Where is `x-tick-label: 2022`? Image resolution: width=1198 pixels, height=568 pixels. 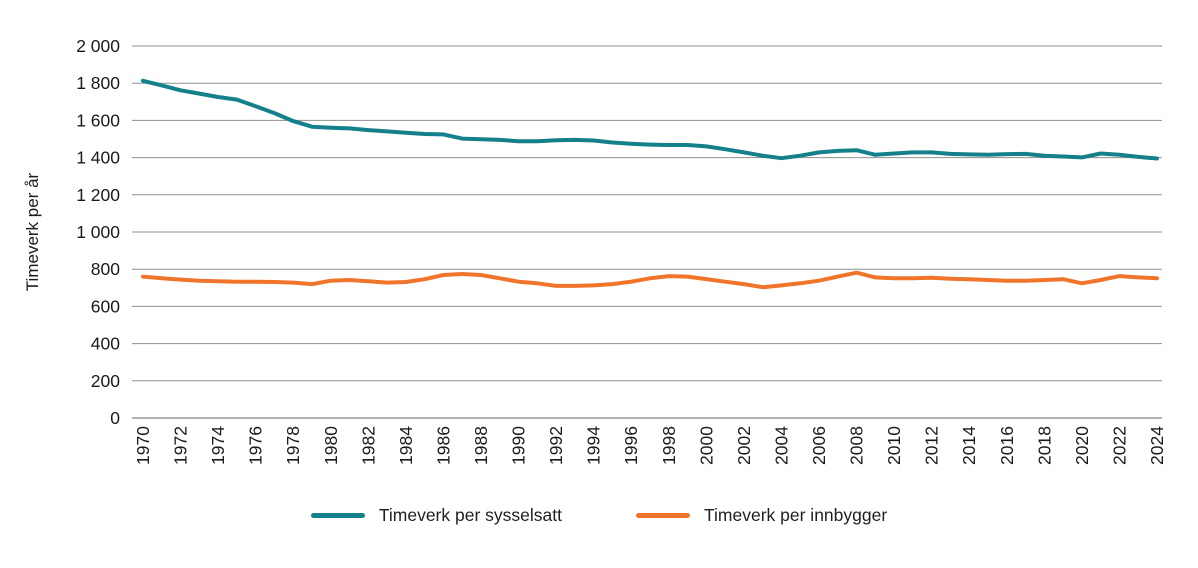 x-tick-label: 2022 is located at coordinates (1119, 445).